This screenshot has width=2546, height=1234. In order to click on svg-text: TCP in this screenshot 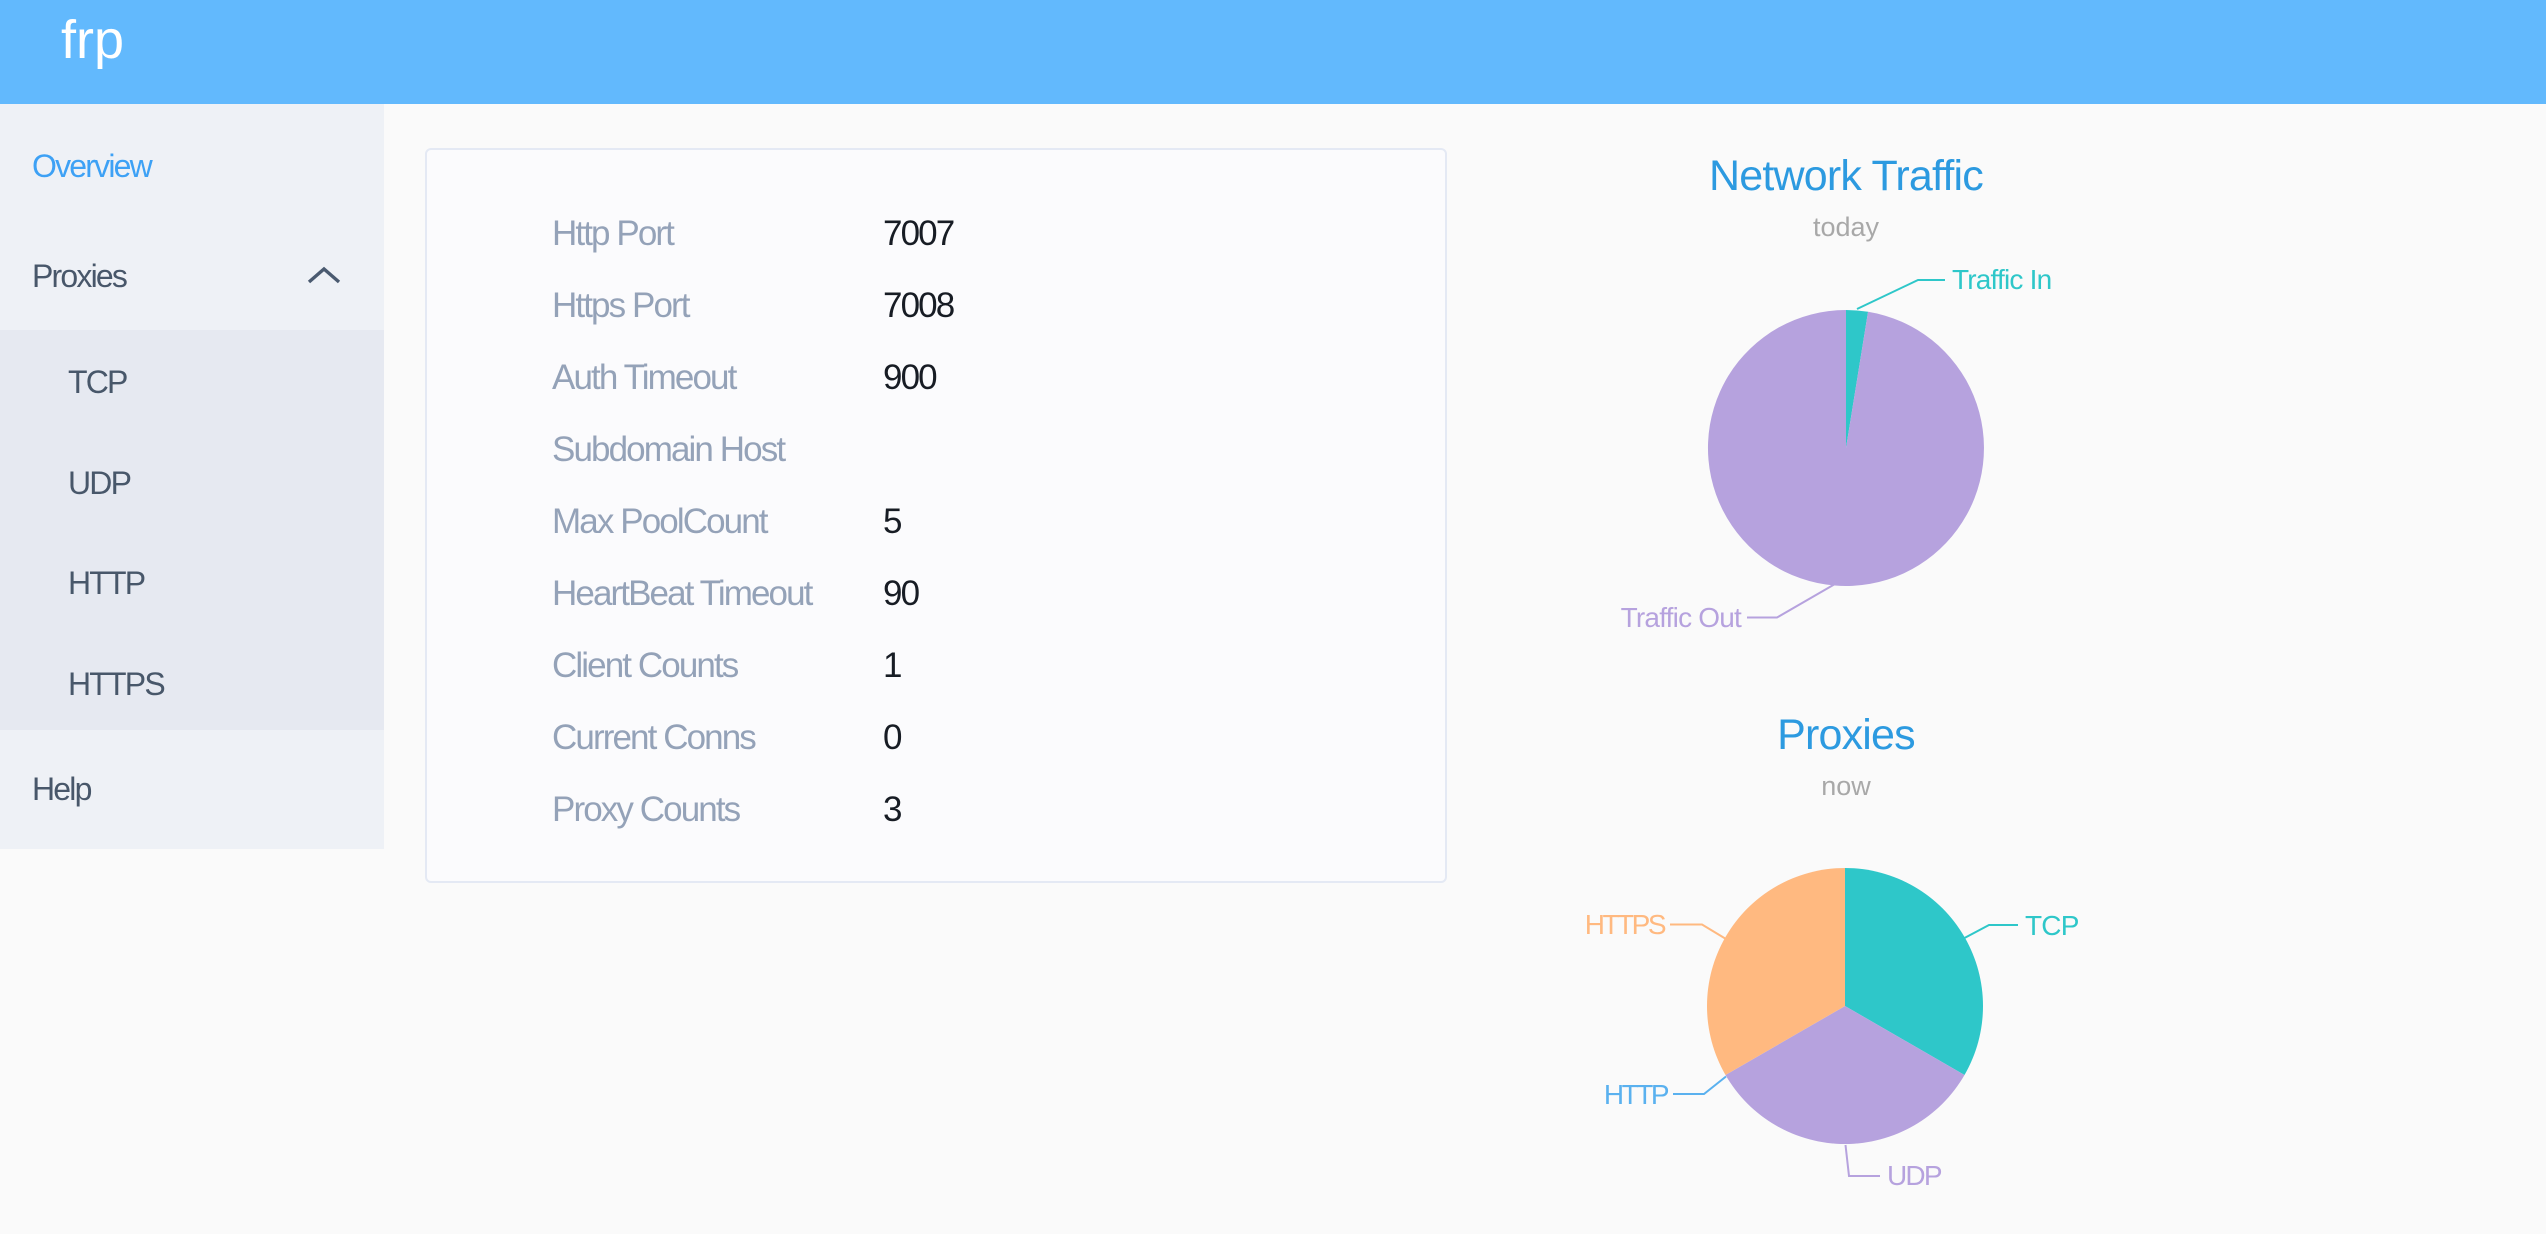, I will do `click(2052, 925)`.